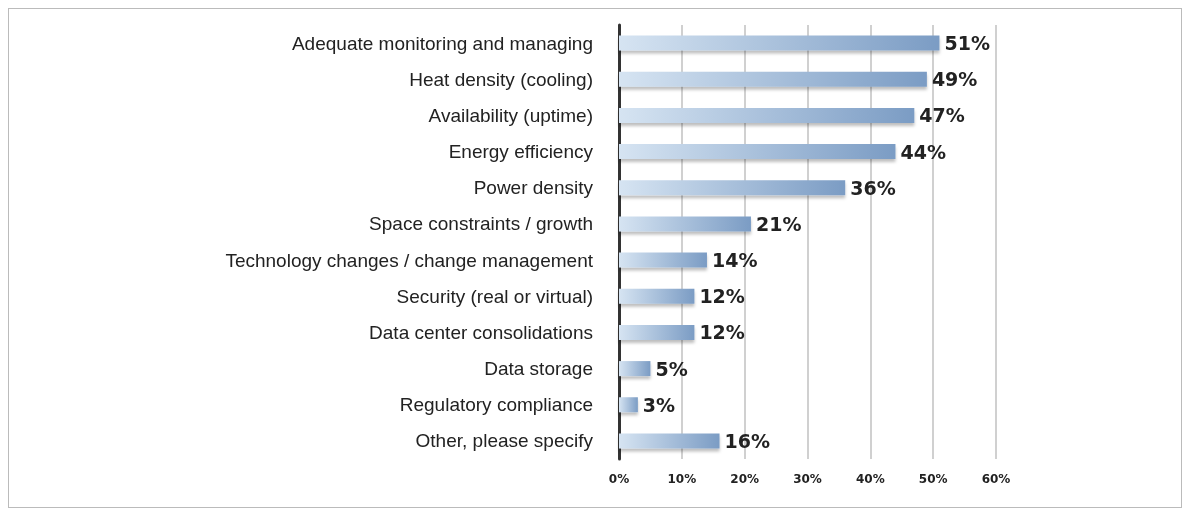  What do you see at coordinates (533, 188) in the screenshot?
I see `y-tick-label: Power density` at bounding box center [533, 188].